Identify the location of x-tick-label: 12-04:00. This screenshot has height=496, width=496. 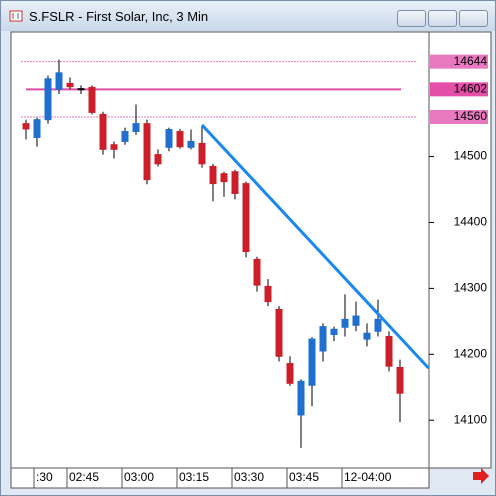
(368, 477).